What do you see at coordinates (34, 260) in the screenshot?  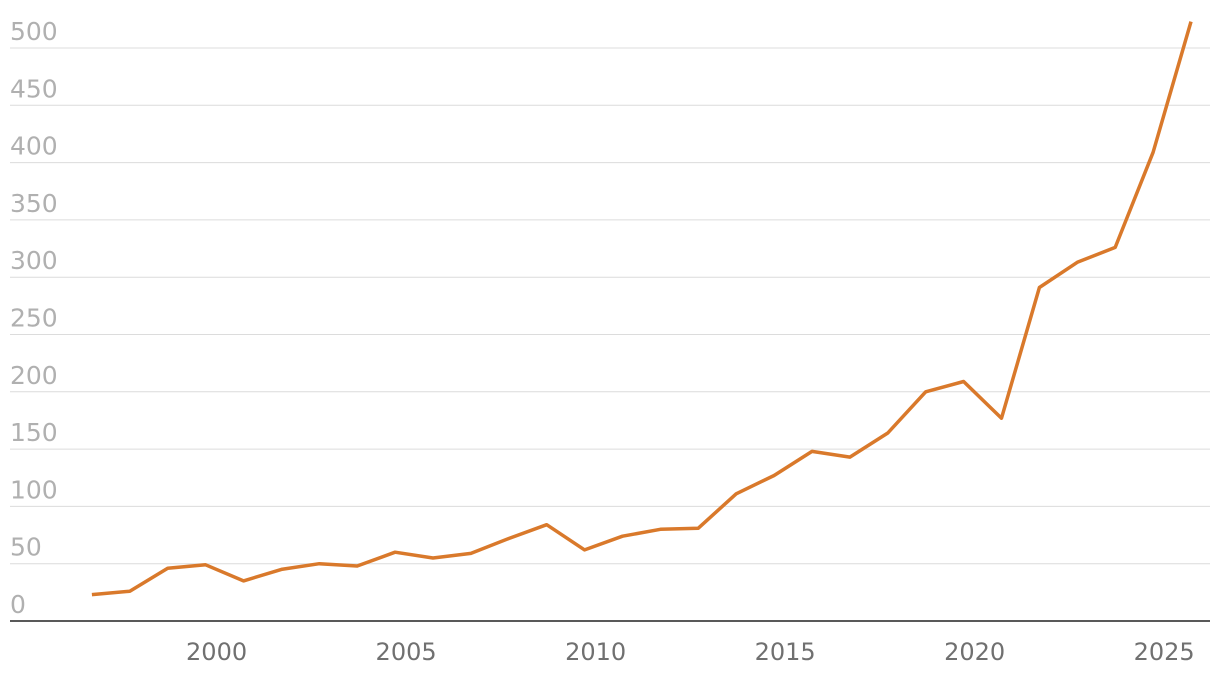 I see `y-tick-label: 300` at bounding box center [34, 260].